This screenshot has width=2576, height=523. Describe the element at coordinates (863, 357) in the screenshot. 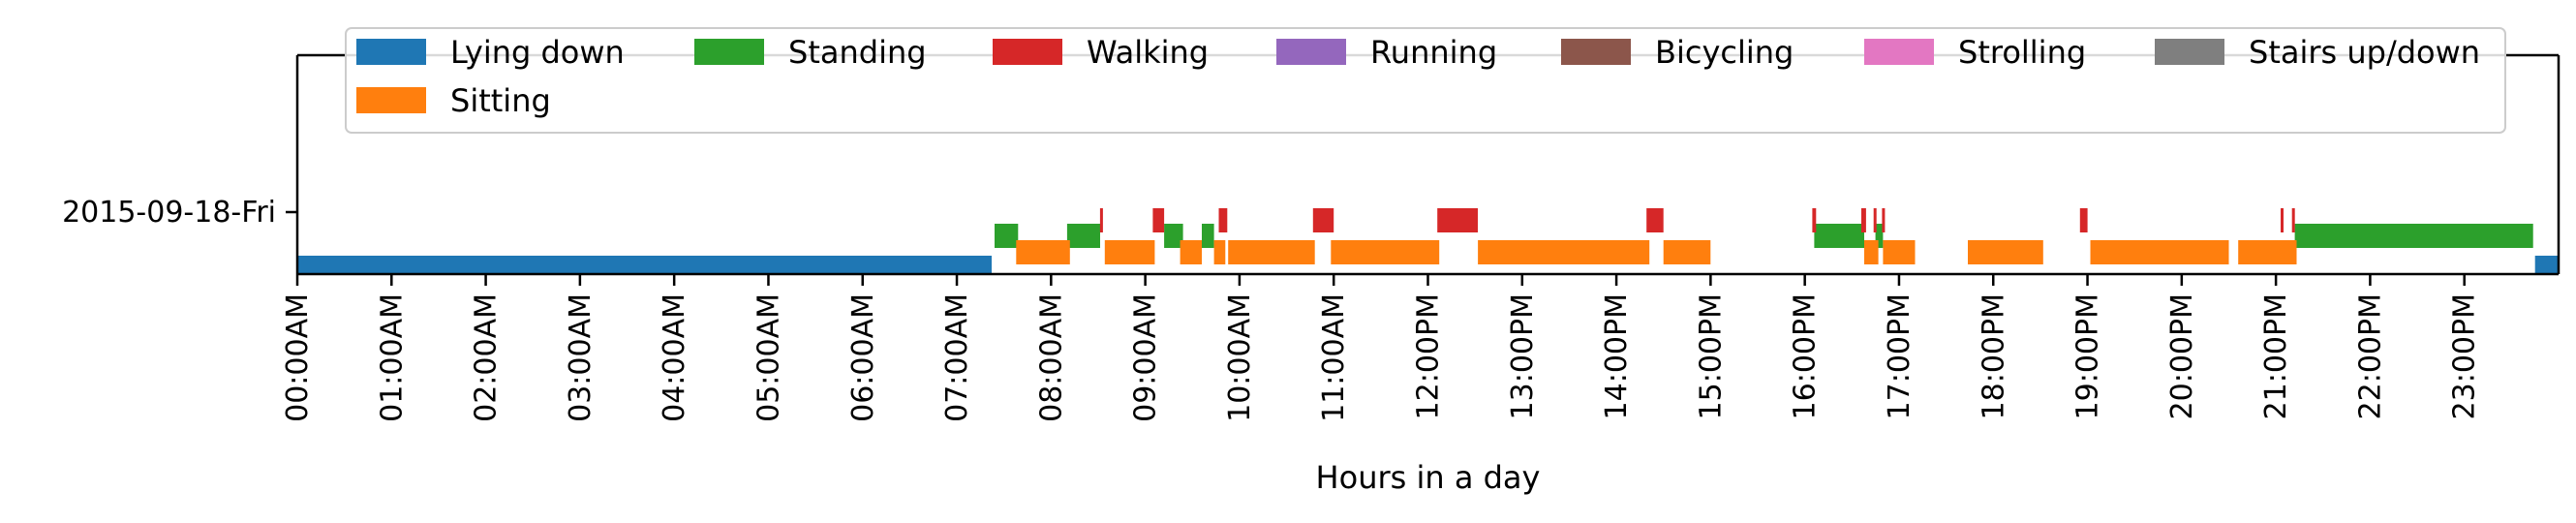

I see `x-tick-label: 06:00AM` at that location.